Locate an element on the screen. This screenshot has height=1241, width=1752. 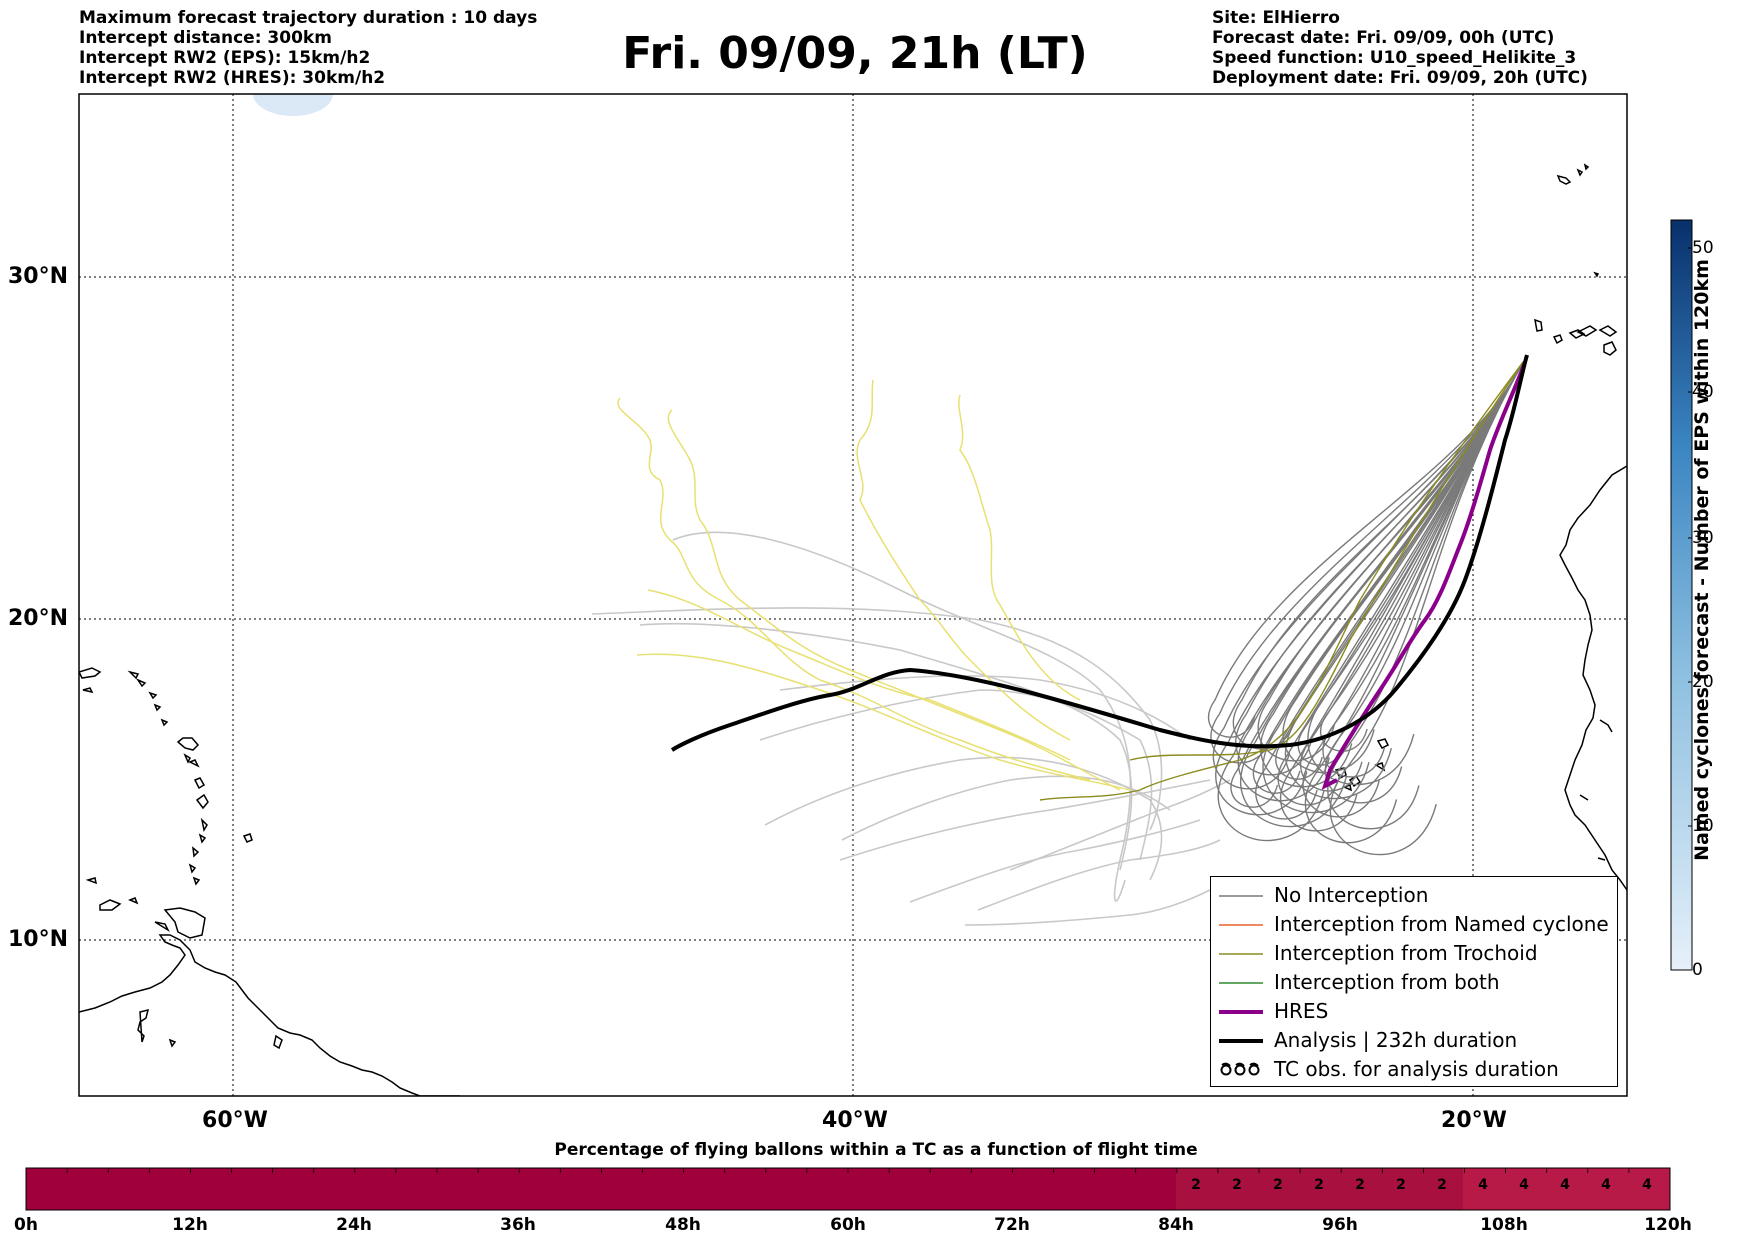
legend-item: Analysis | 232h duration is located at coordinates (1414, 1040).